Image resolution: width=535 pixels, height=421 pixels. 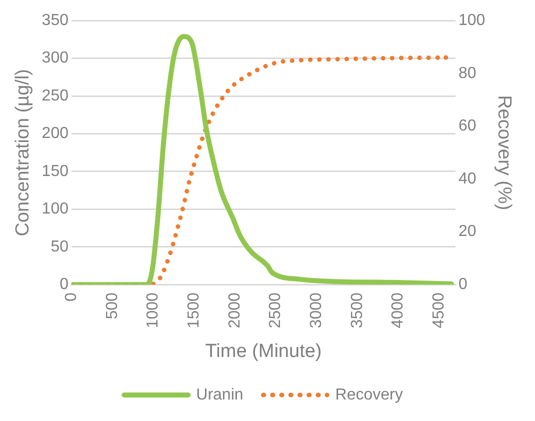 What do you see at coordinates (263, 351) in the screenshot?
I see `x-axis-title: Time (Minute)` at bounding box center [263, 351].